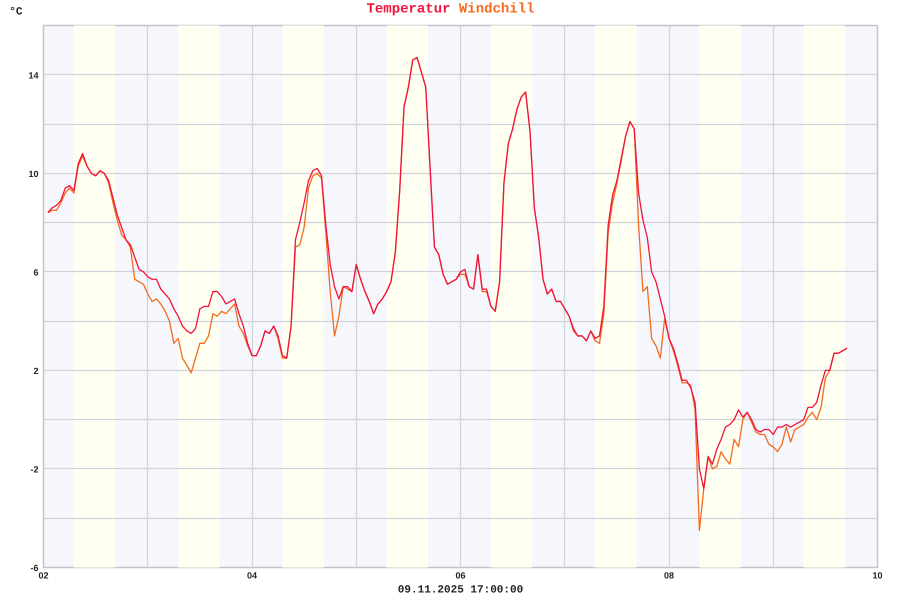 This screenshot has height=600, width=900. Describe the element at coordinates (33, 75) in the screenshot. I see `y-tick-label: 14` at that location.